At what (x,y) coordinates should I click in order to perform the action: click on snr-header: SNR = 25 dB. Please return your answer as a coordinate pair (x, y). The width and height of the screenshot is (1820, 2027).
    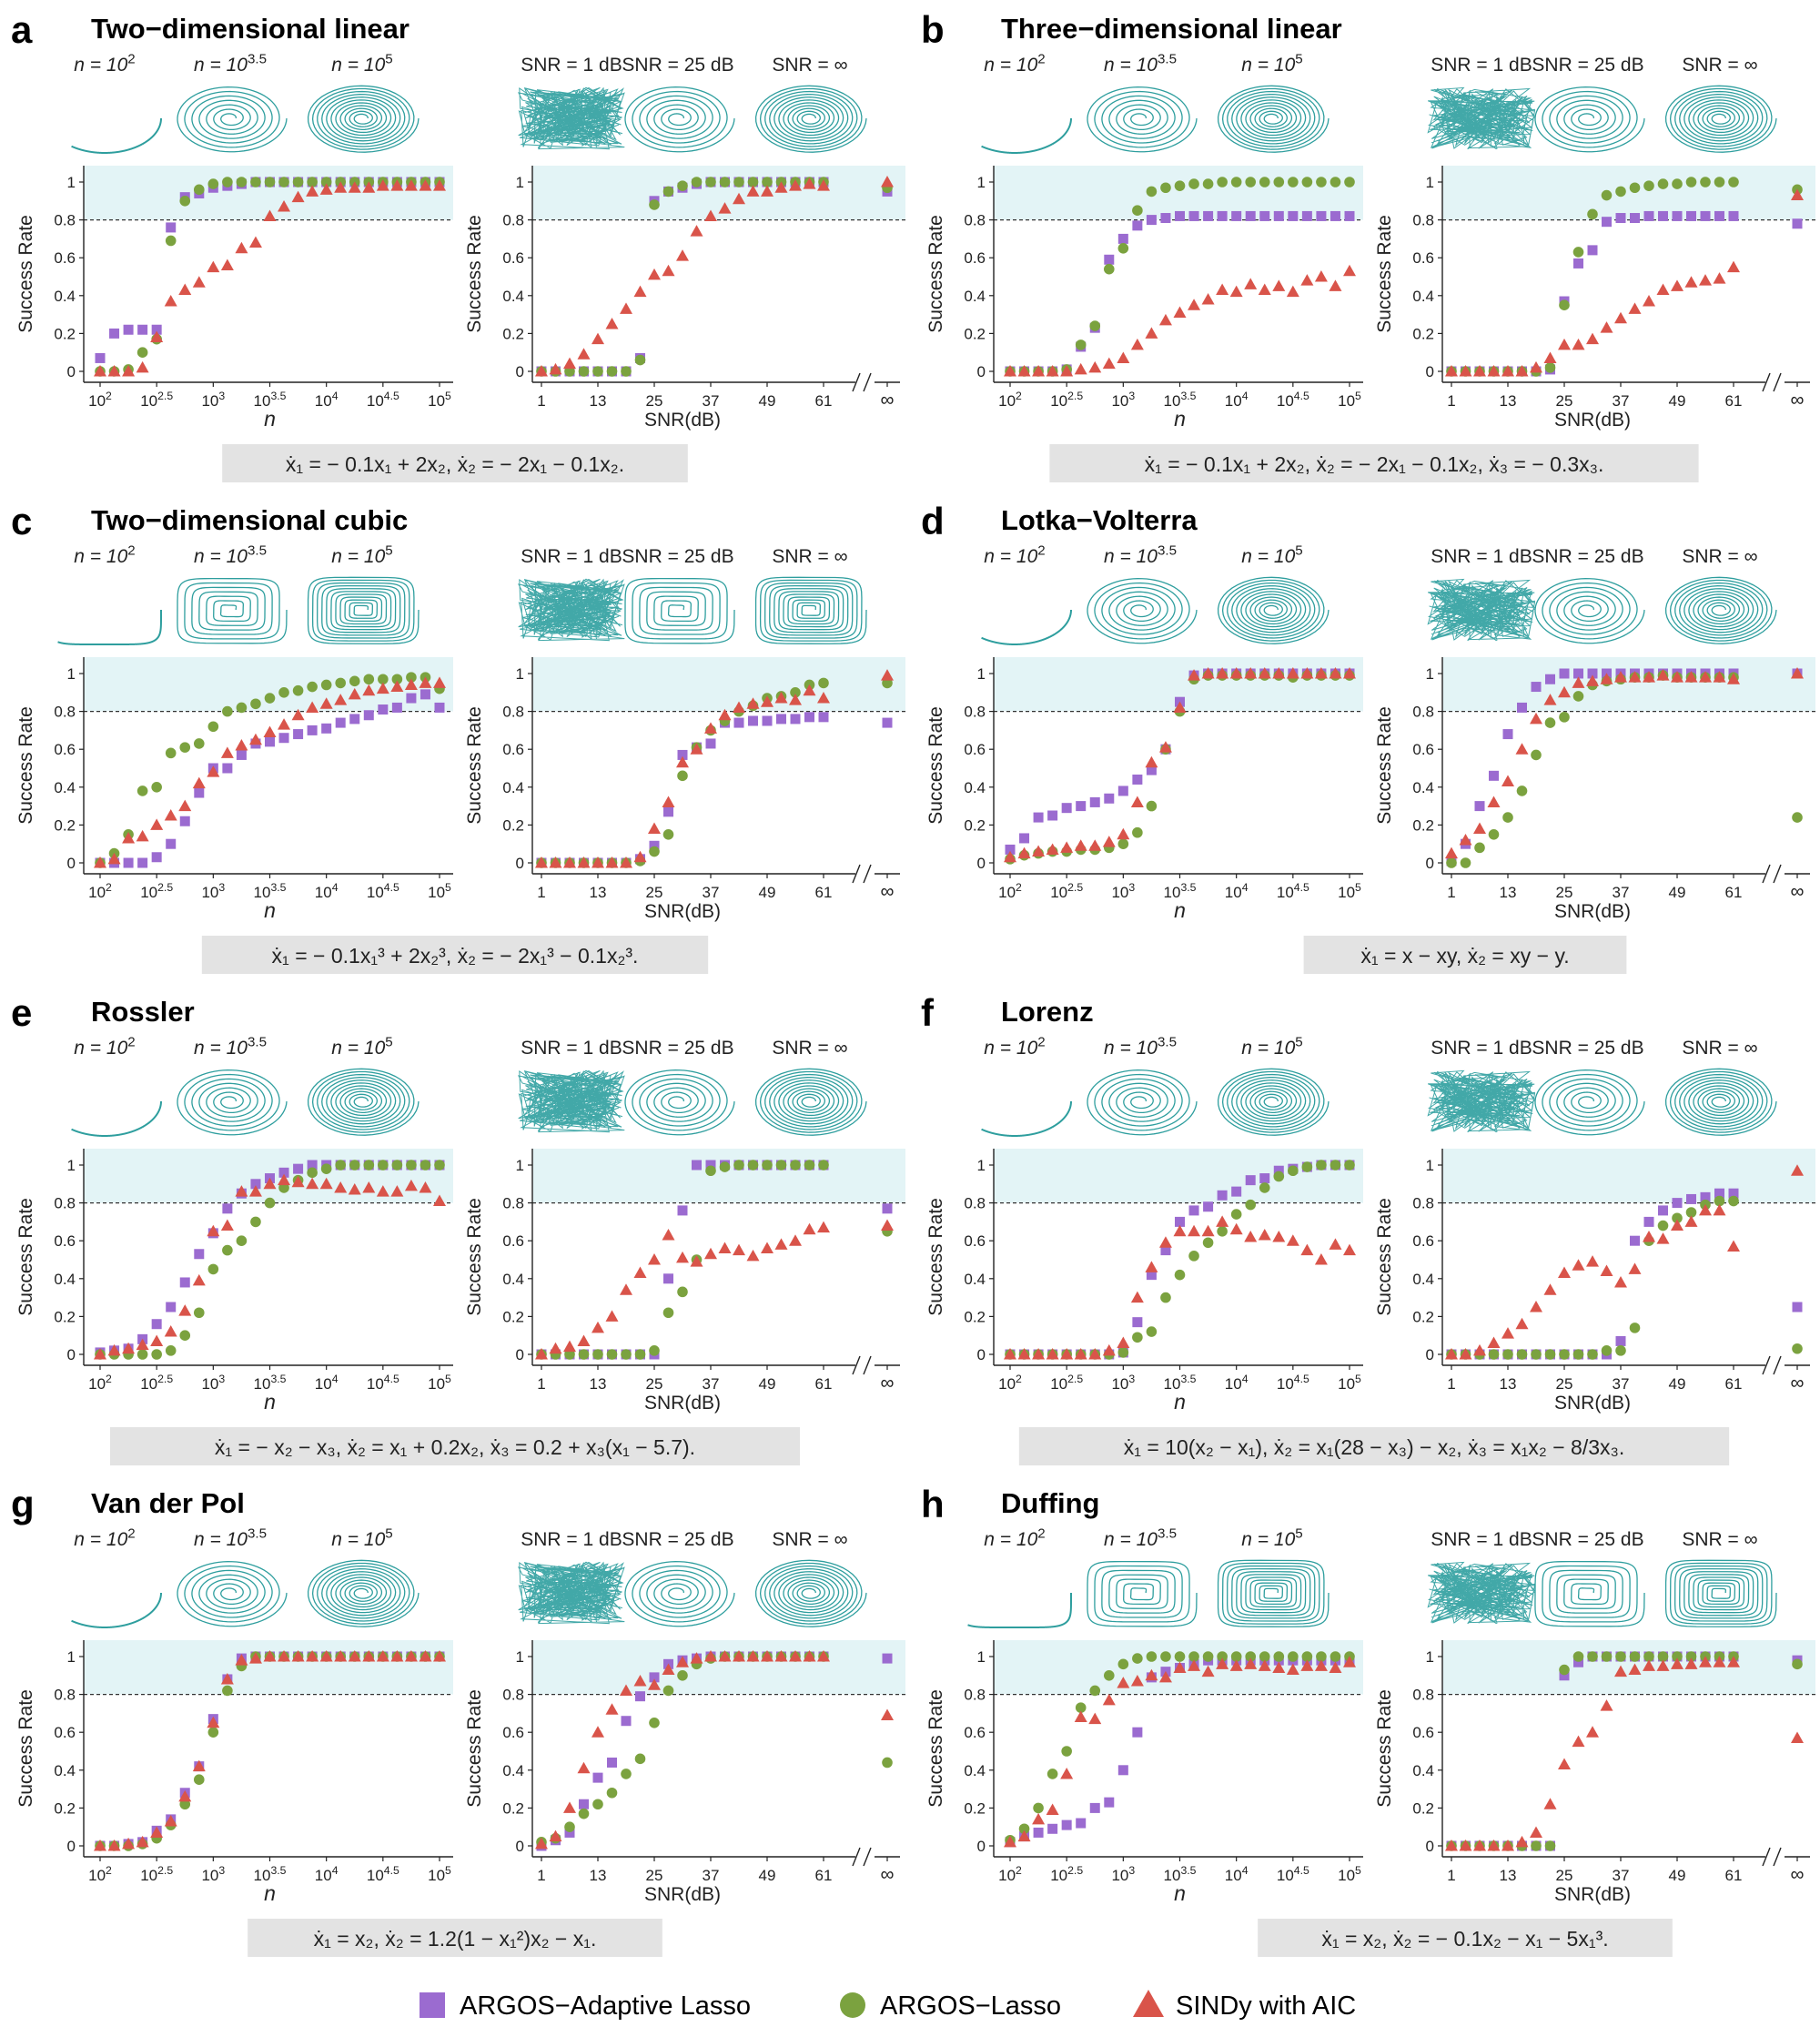
    Looking at the image, I should click on (1588, 1539).